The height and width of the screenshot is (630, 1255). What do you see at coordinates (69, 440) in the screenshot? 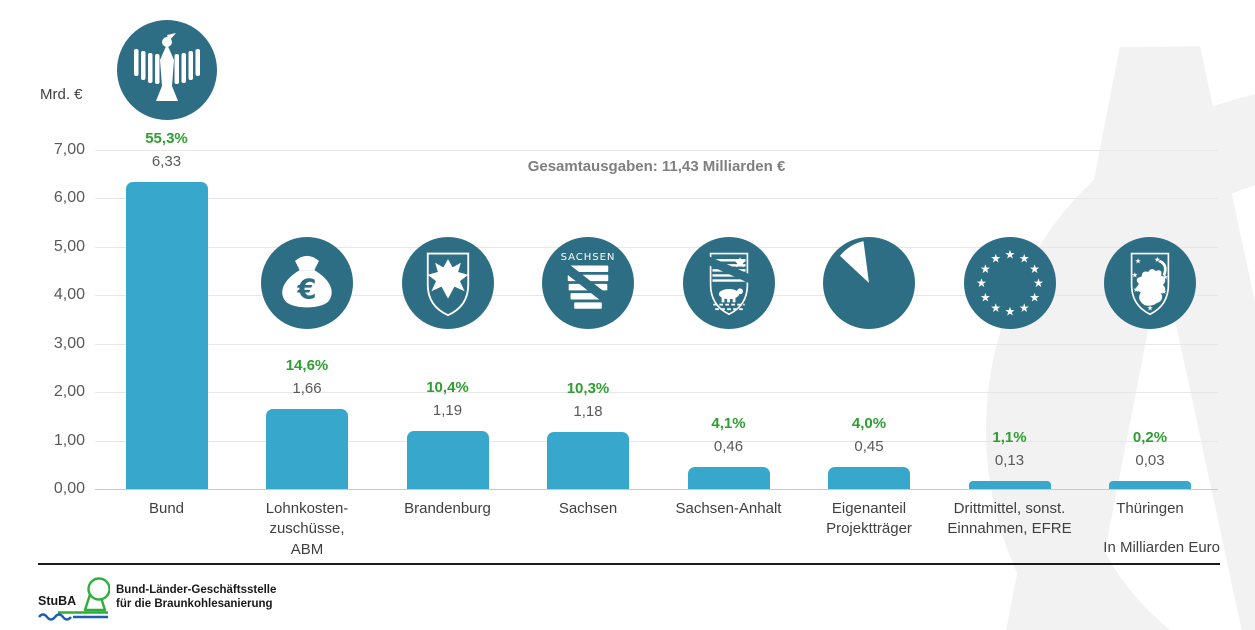
I see `y-tick-label: 1,00` at bounding box center [69, 440].